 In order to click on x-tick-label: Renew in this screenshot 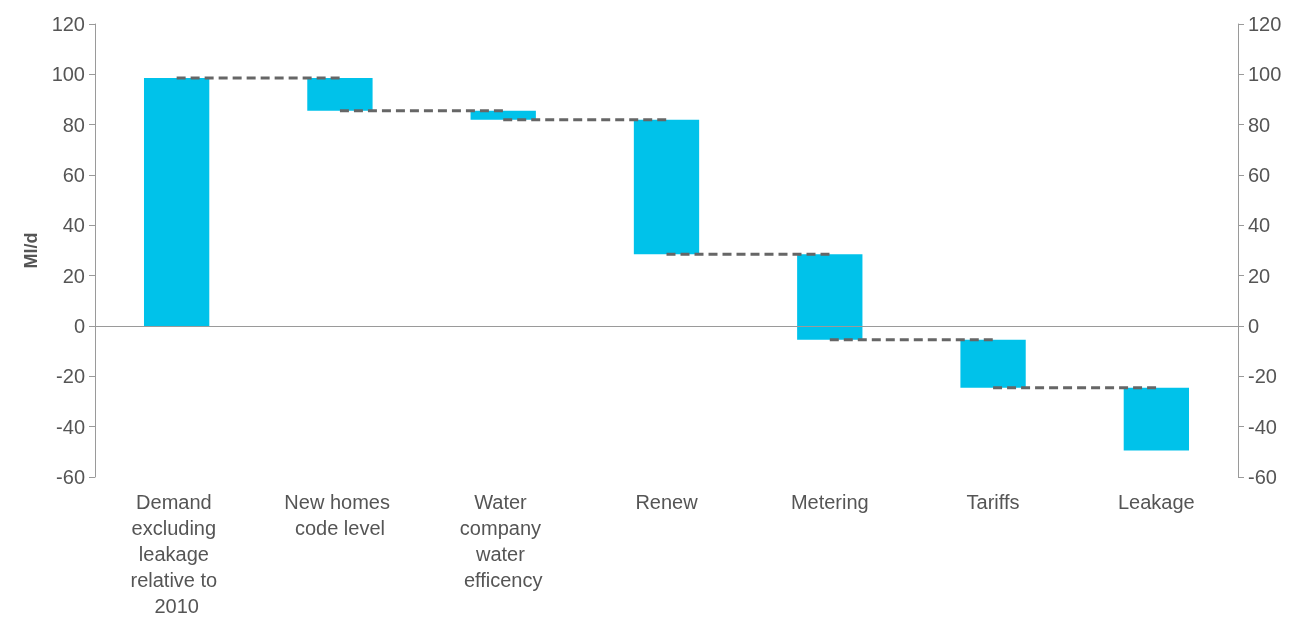, I will do `click(667, 502)`.